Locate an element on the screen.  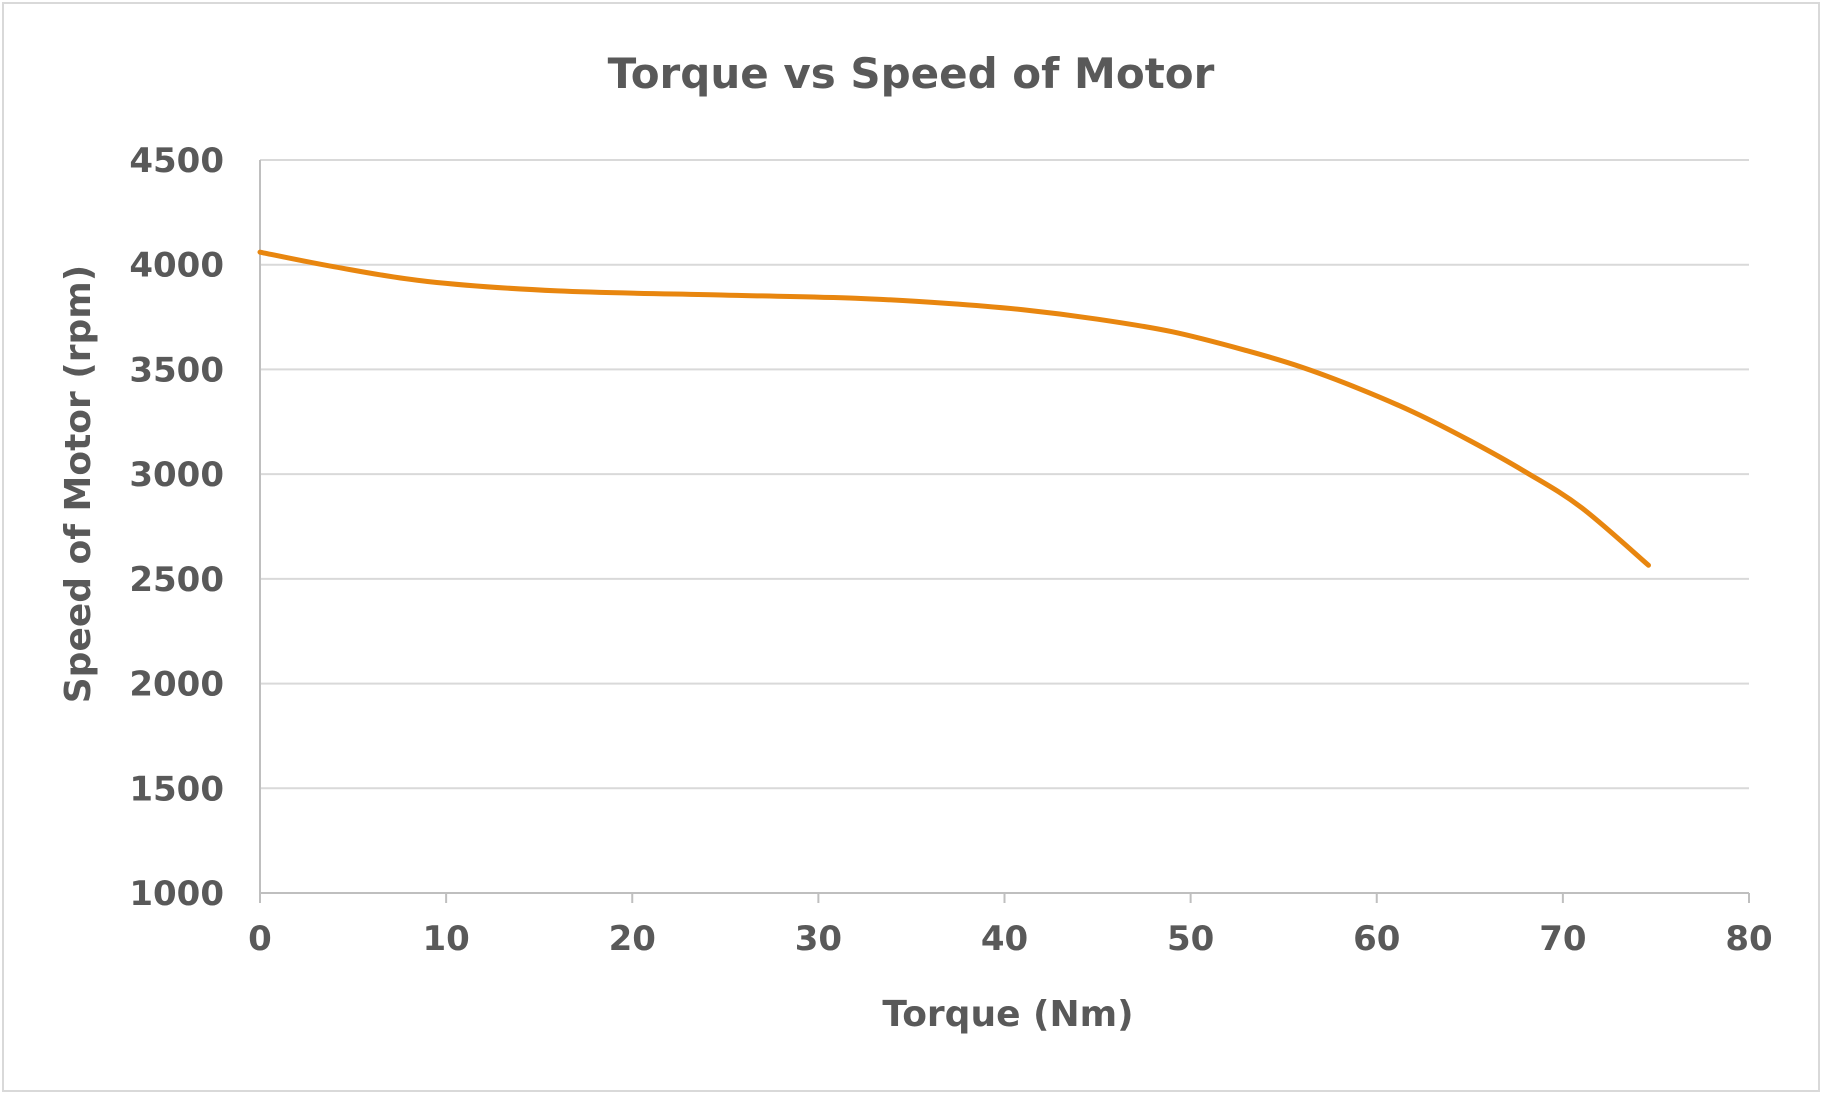
y-tick-label: 3500 is located at coordinates (176, 370).